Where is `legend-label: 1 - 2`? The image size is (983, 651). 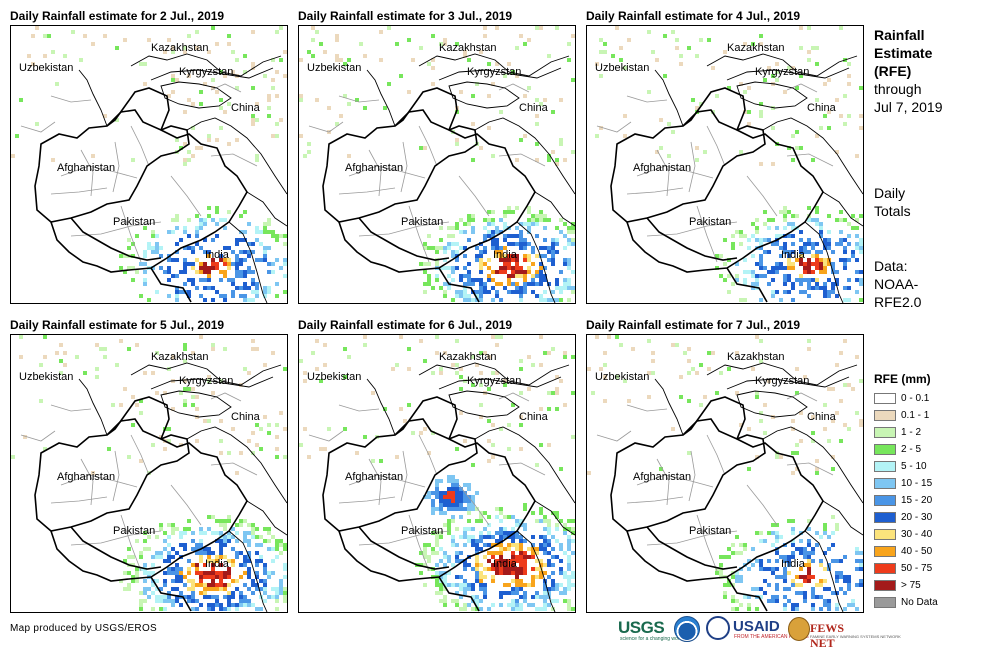
legend-label: 1 - 2 is located at coordinates (911, 432).